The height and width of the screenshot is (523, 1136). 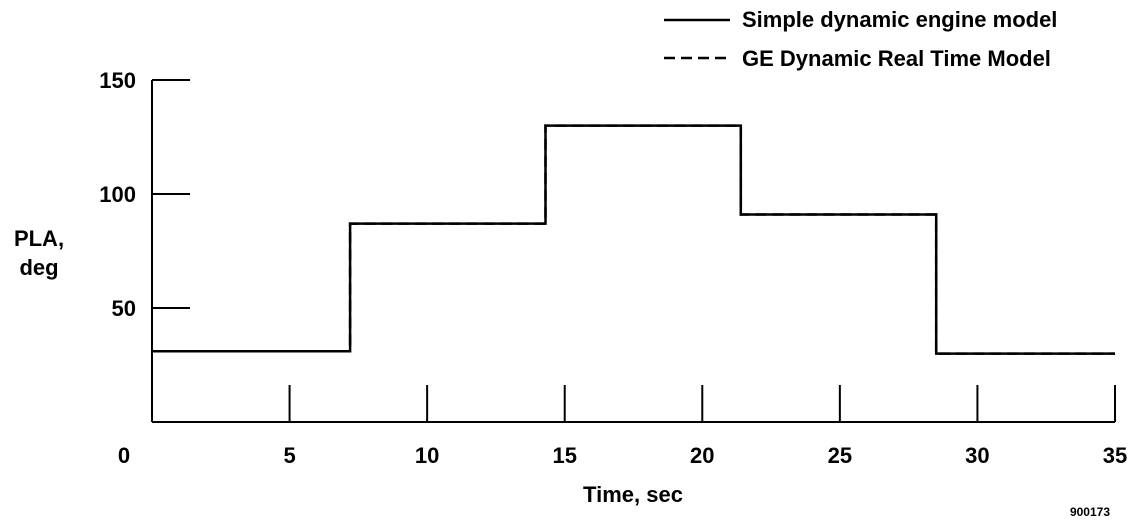 I want to click on x-tick-label-20: 20, so click(x=702, y=455).